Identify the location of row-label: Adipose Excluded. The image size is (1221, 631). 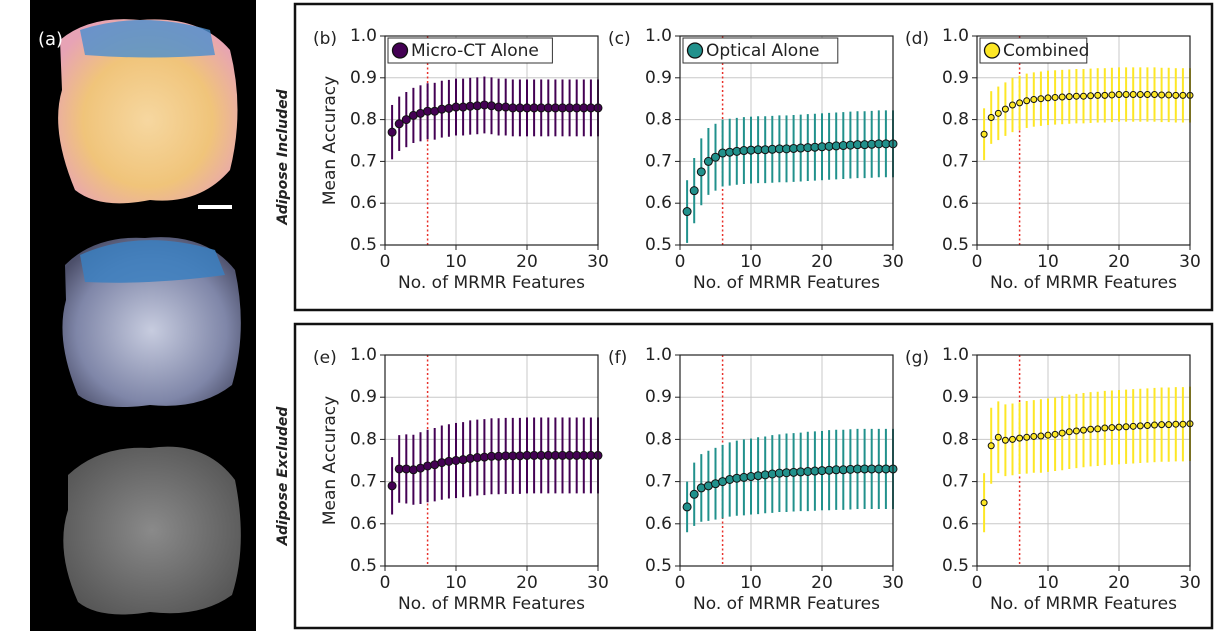
(283, 476).